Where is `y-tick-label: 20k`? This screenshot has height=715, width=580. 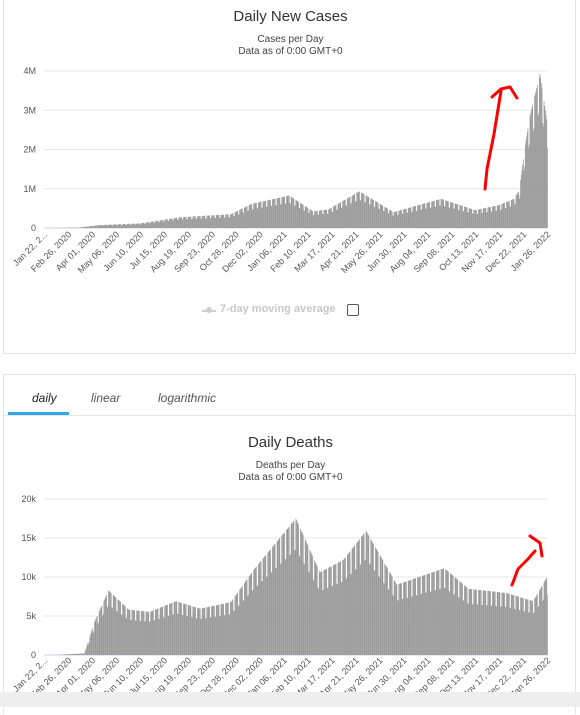 y-tick-label: 20k is located at coordinates (28, 499).